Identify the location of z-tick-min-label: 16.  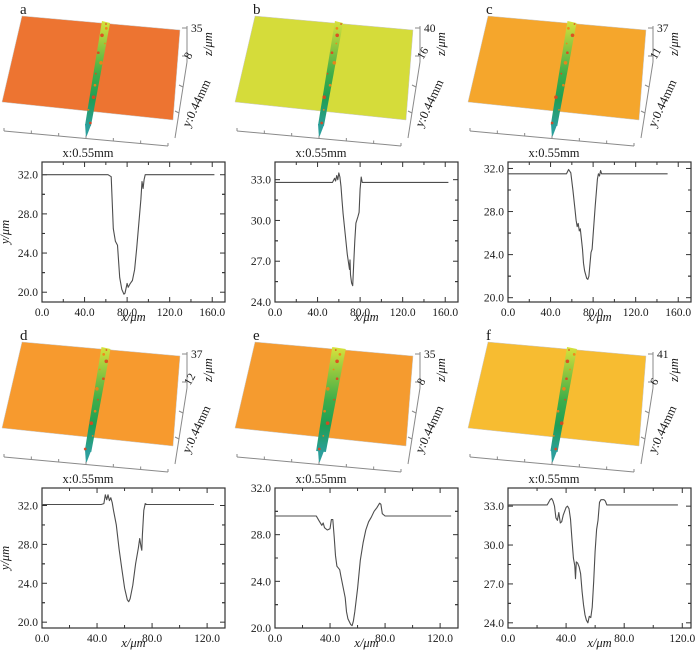
(423, 53).